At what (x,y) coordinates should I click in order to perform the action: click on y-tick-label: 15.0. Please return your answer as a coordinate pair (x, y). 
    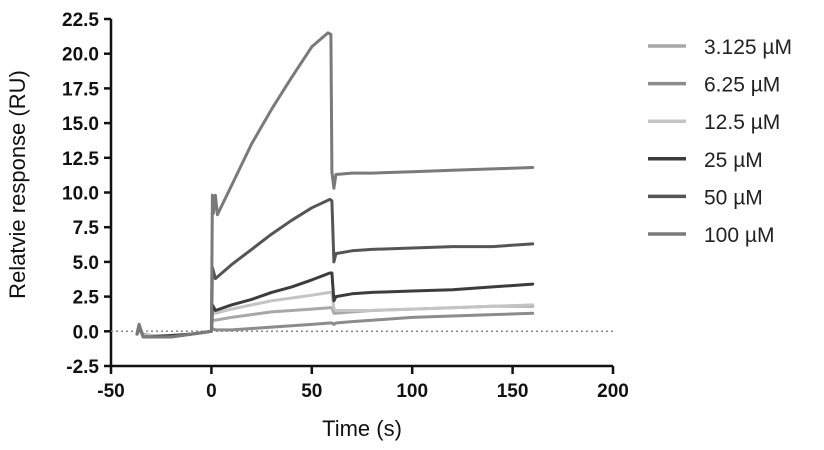
    Looking at the image, I should click on (80, 124).